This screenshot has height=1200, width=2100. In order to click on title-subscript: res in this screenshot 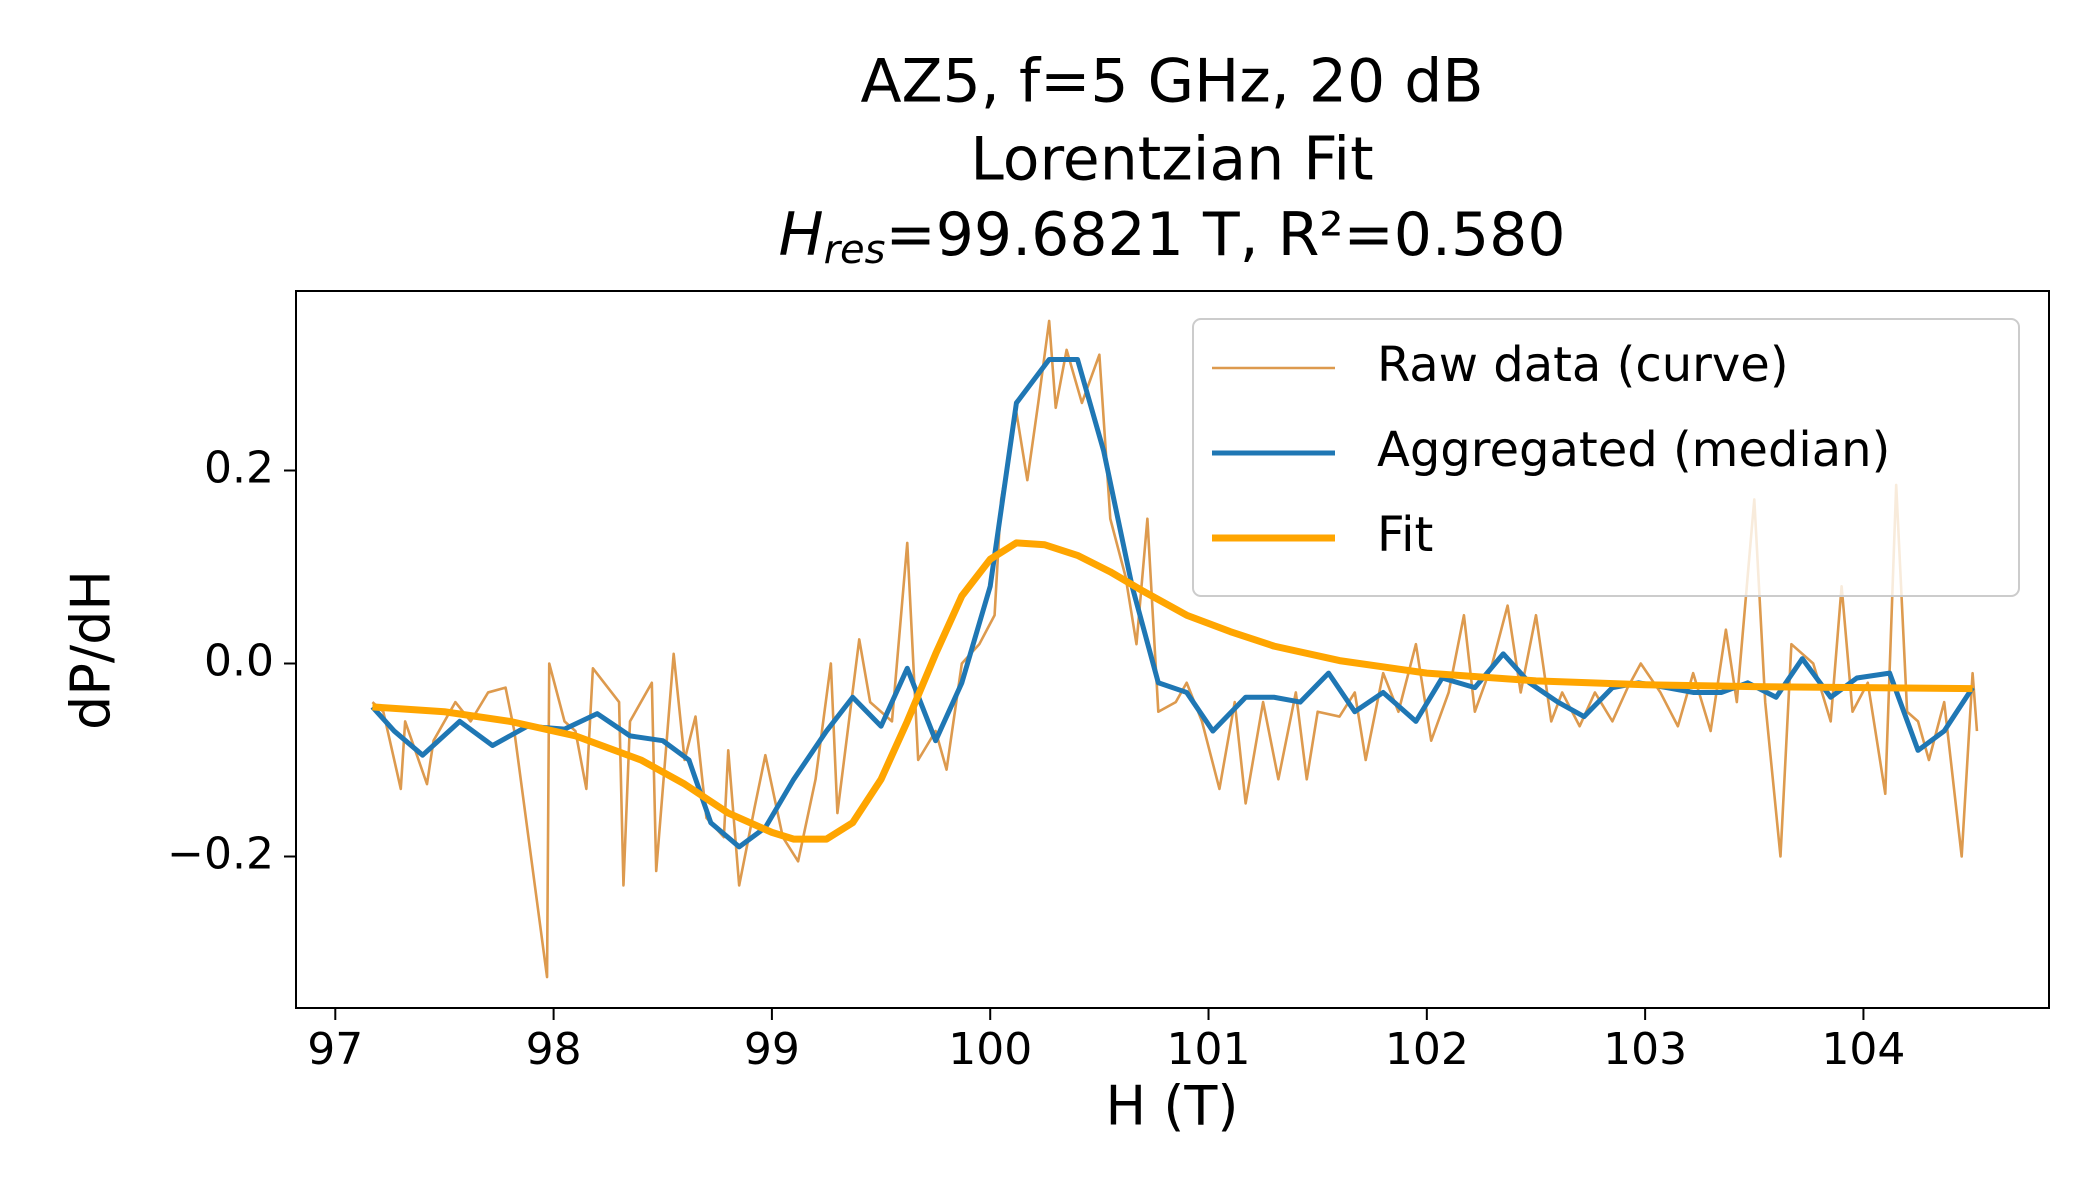, I will do `click(855, 250)`.